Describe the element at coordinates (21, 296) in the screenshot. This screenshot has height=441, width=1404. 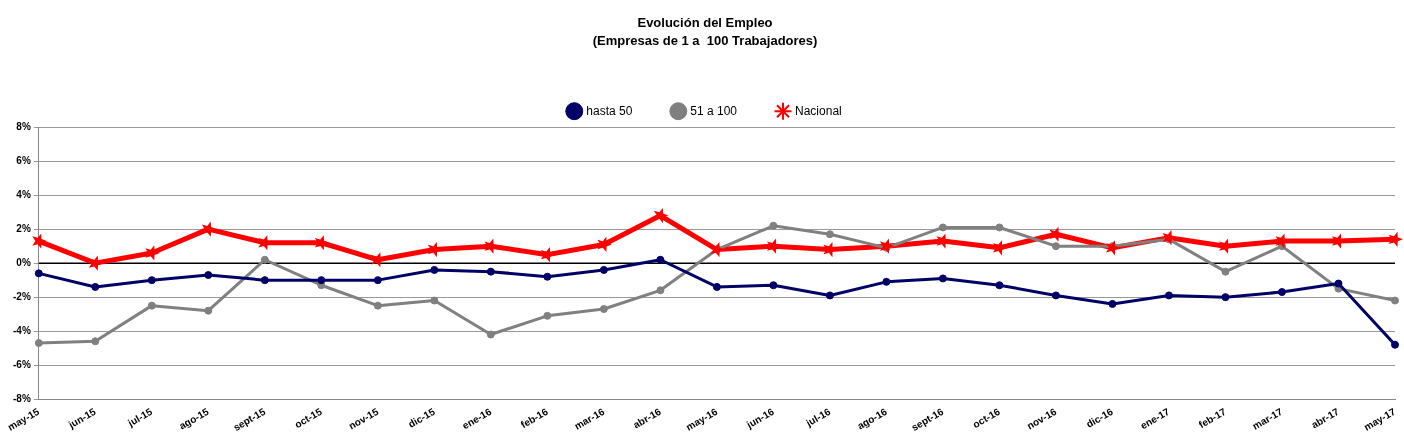
I see `y-tick-label: -2%` at that location.